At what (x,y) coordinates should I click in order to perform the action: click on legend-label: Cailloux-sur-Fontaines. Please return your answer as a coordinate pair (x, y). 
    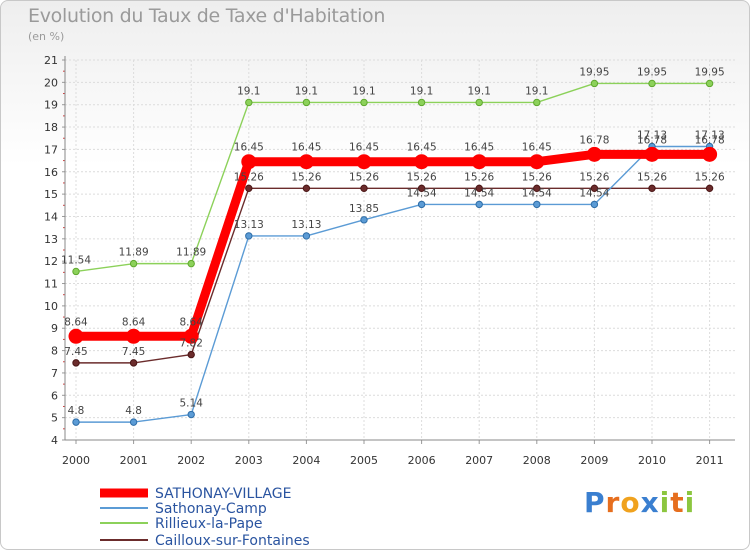
    Looking at the image, I should click on (232, 541).